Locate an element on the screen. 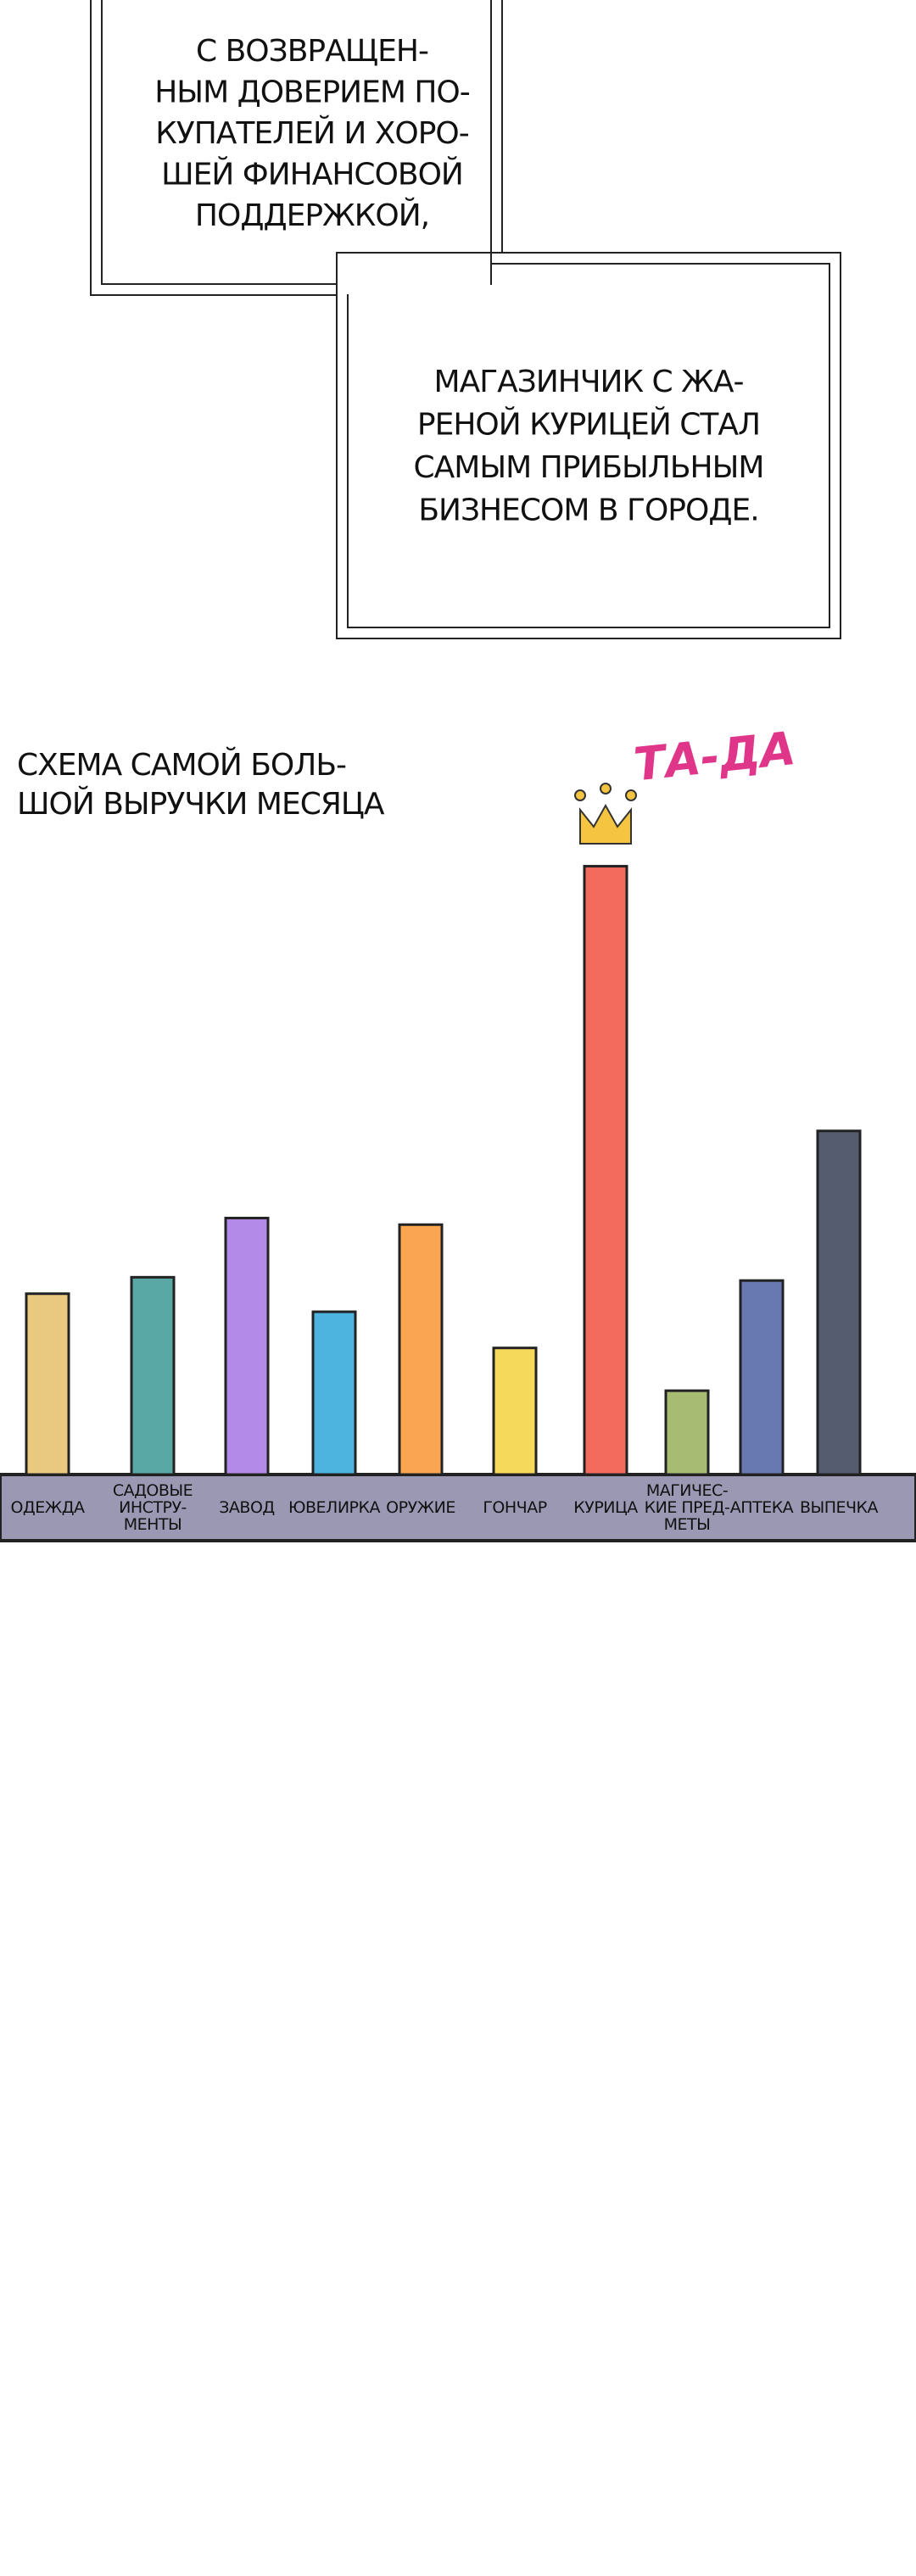 Image resolution: width=916 pixels, height=2576 pixels. category-label: КУРИЦА is located at coordinates (605, 1507).